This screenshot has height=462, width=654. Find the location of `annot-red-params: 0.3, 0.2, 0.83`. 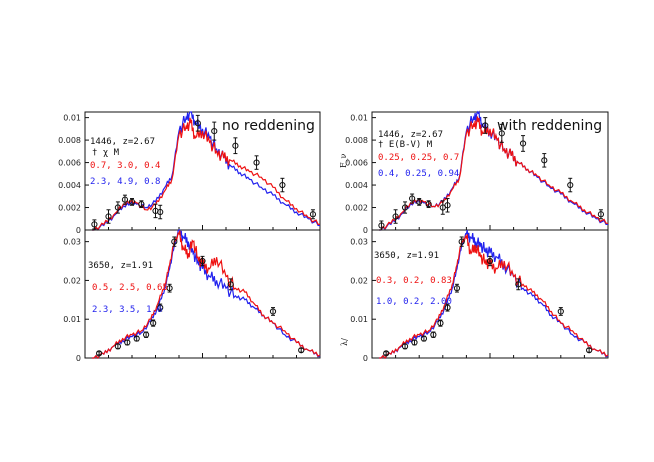

annot-red-params: 0.3, 0.2, 0.83 is located at coordinates (414, 281).